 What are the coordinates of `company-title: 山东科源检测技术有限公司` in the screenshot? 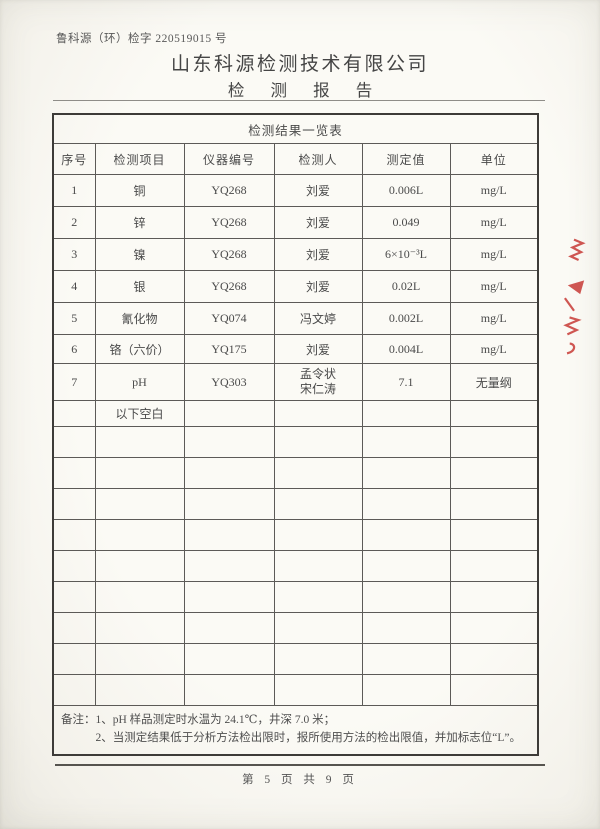 It's located at (299, 64).